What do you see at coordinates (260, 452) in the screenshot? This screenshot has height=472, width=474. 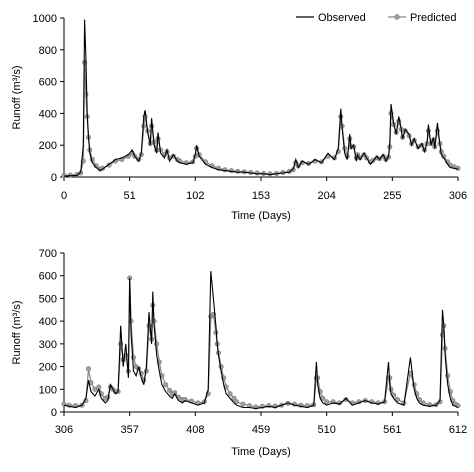 I see `c2-x-axis-label: Time (Days)` at bounding box center [260, 452].